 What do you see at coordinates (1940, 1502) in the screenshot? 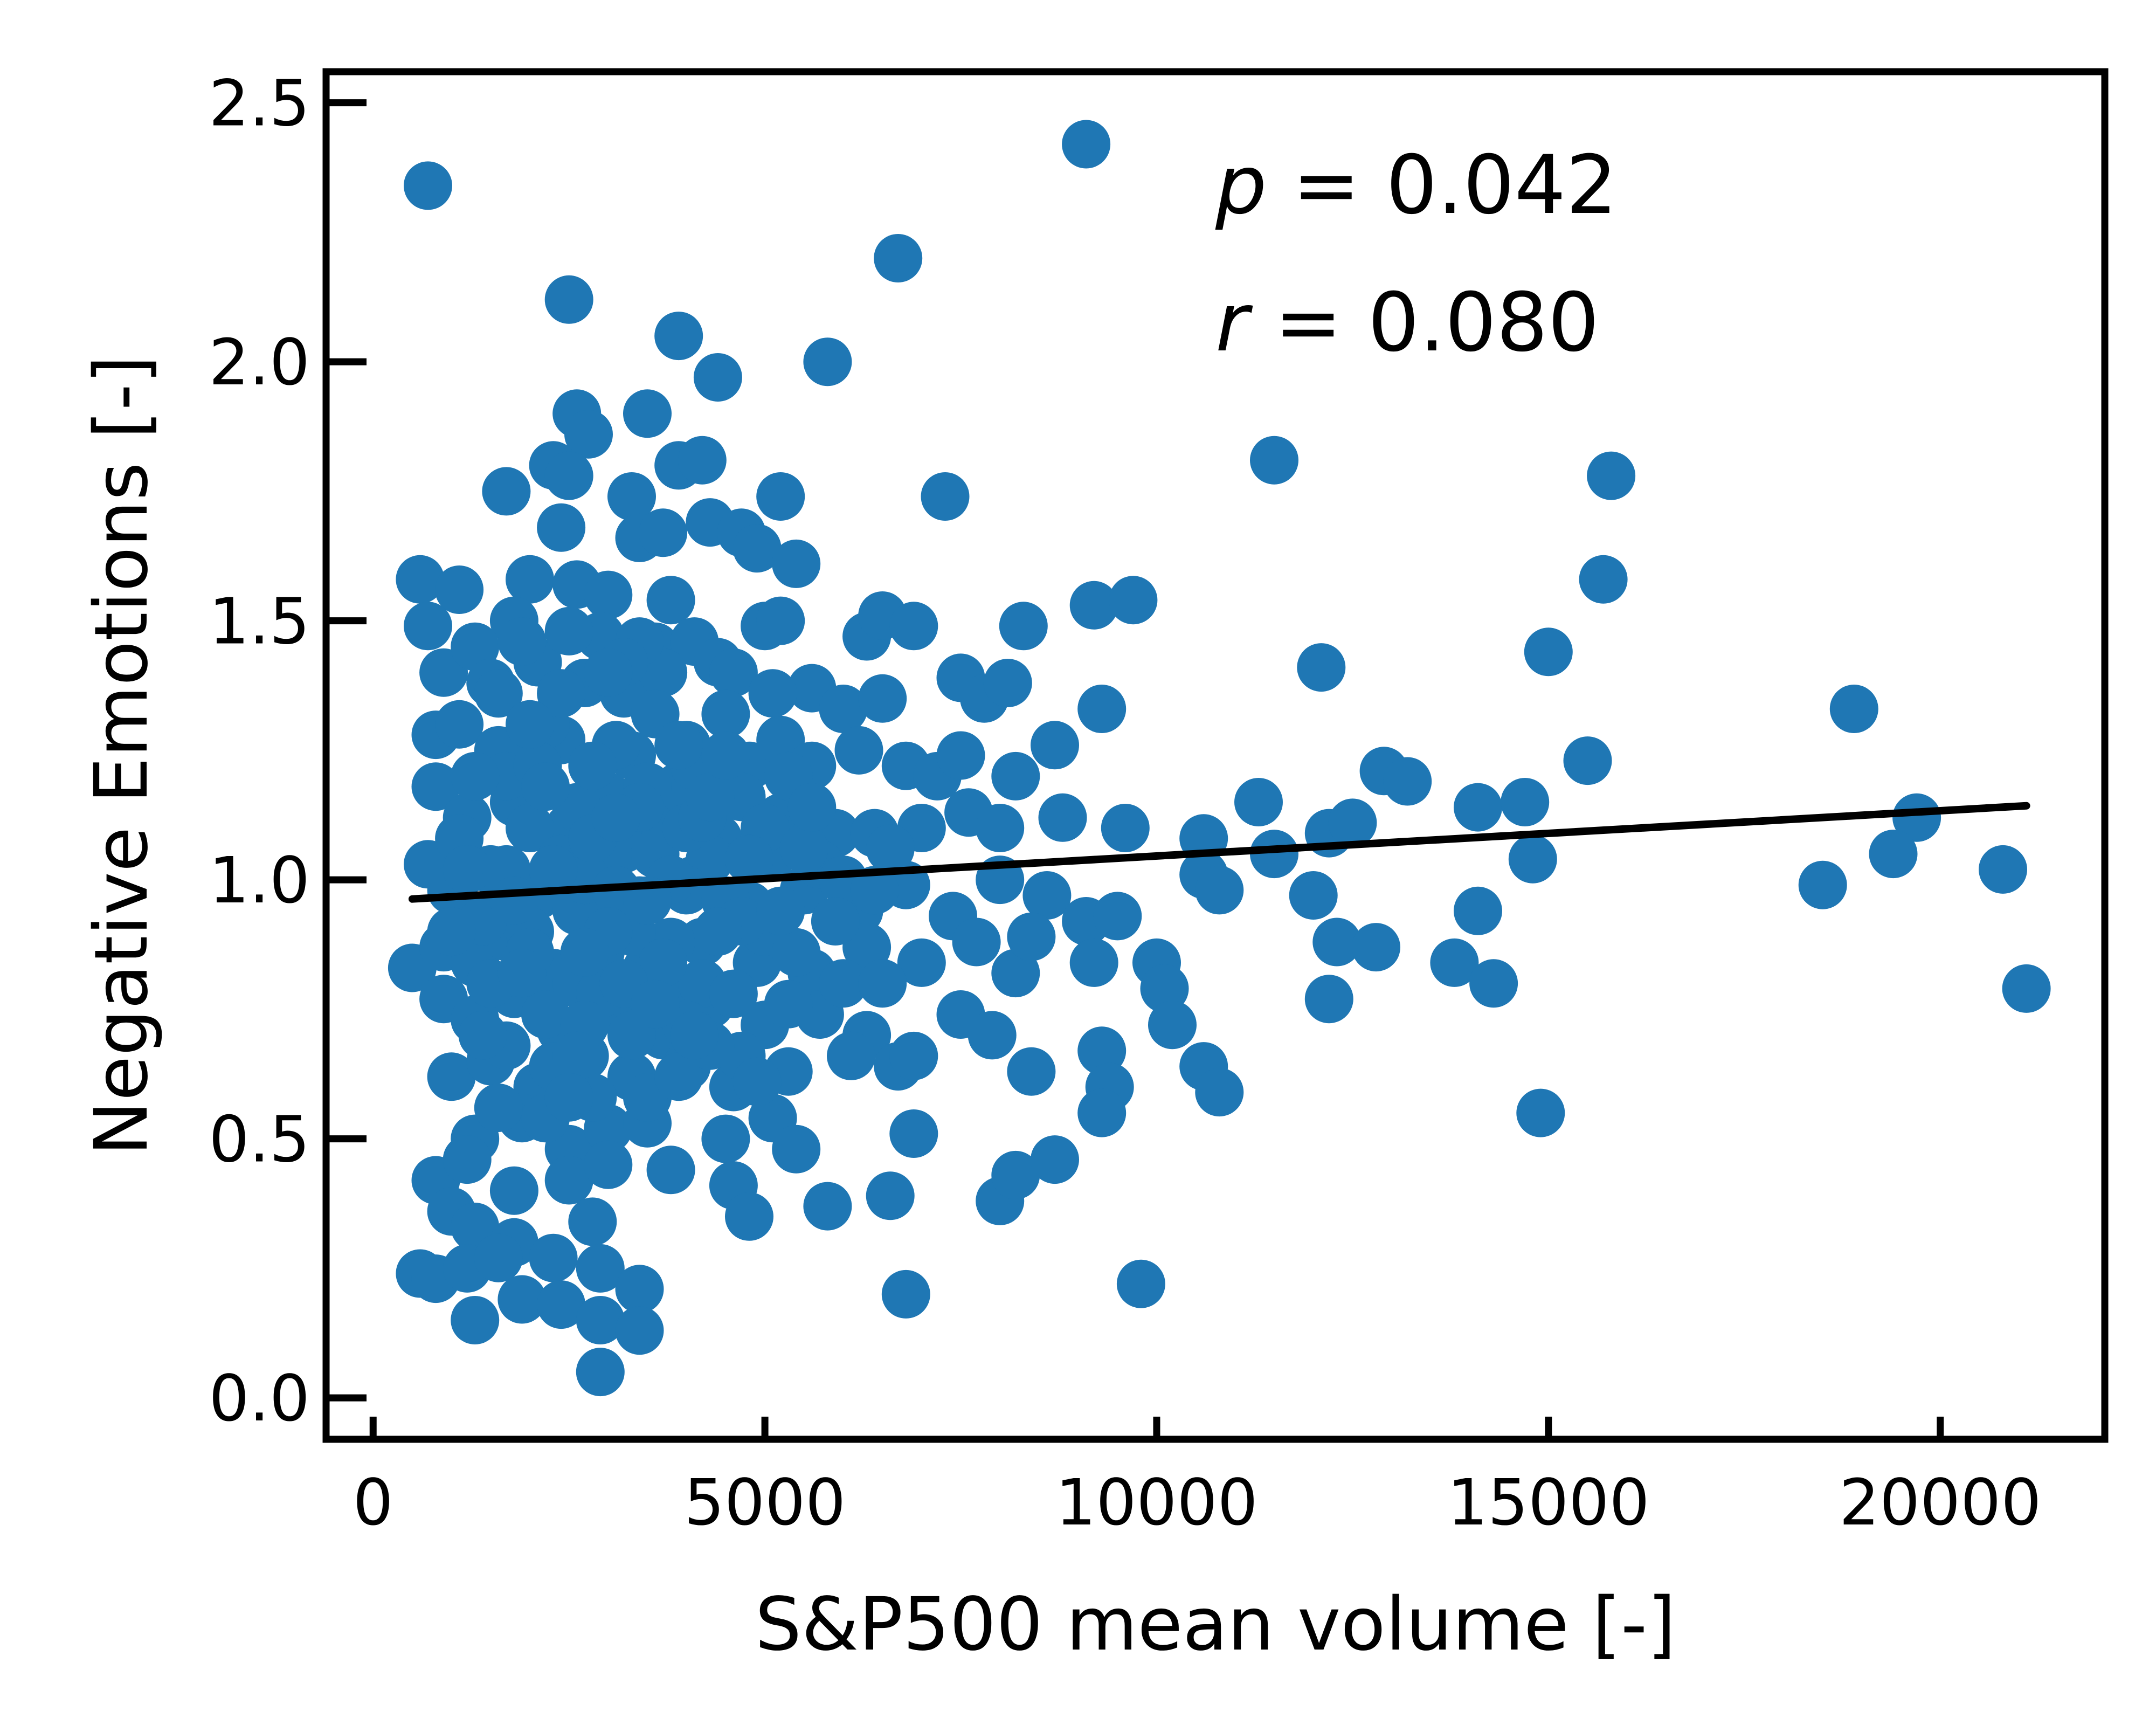
I see `x-tick-label: 20000` at bounding box center [1940, 1502].